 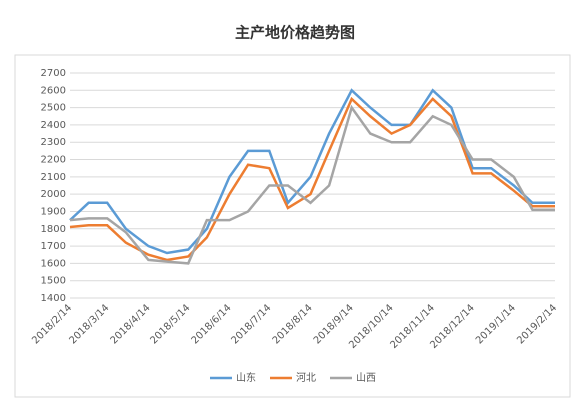 I want to click on y-tick-label: 1400, so click(x=53, y=298).